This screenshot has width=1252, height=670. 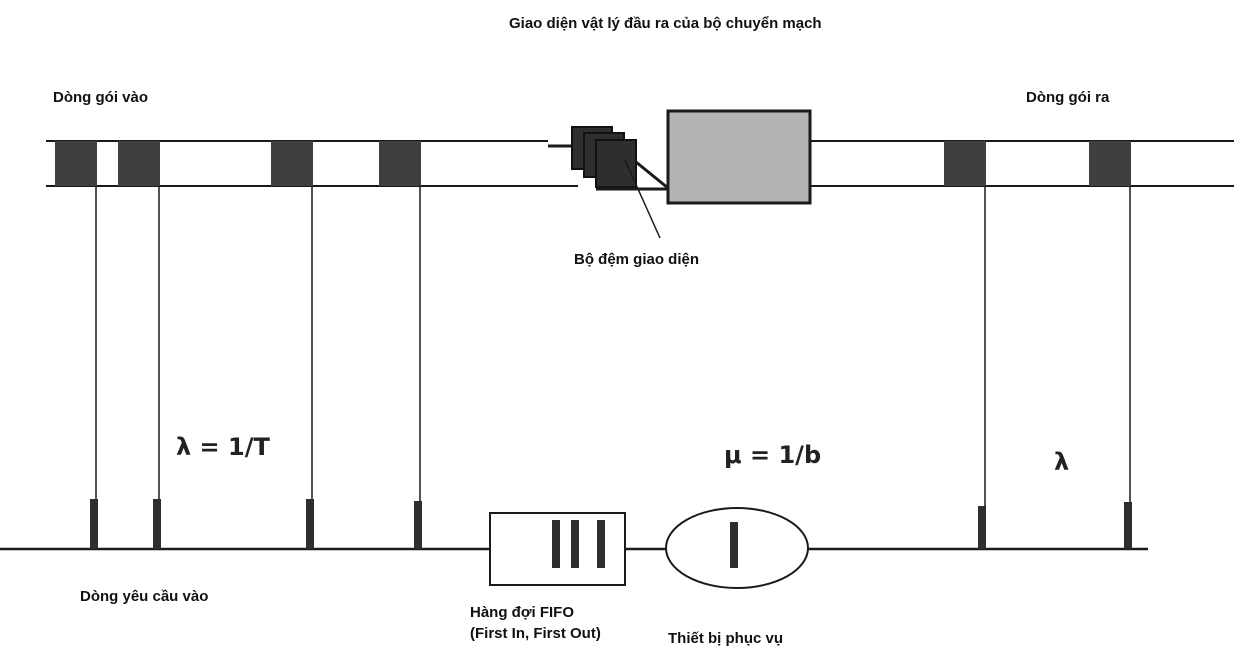 I want to click on outgoing-packet-line, so click(x=1022, y=163).